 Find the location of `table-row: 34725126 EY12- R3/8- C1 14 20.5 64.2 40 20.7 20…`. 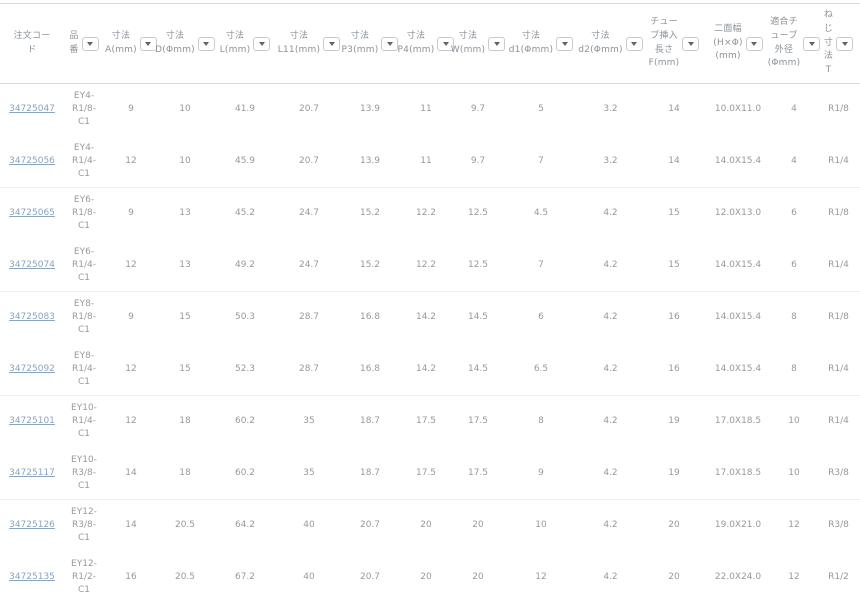

table-row: 34725126 EY12- R3/8- C1 14 20.5 64.2 40 20.7 20… is located at coordinates (430, 526).